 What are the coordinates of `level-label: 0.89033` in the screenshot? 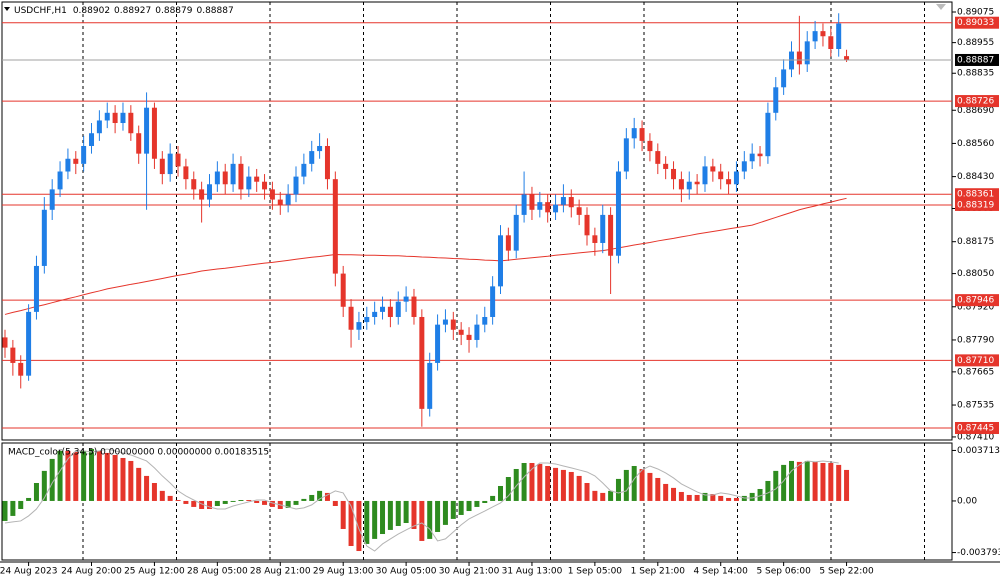 It's located at (975, 23).